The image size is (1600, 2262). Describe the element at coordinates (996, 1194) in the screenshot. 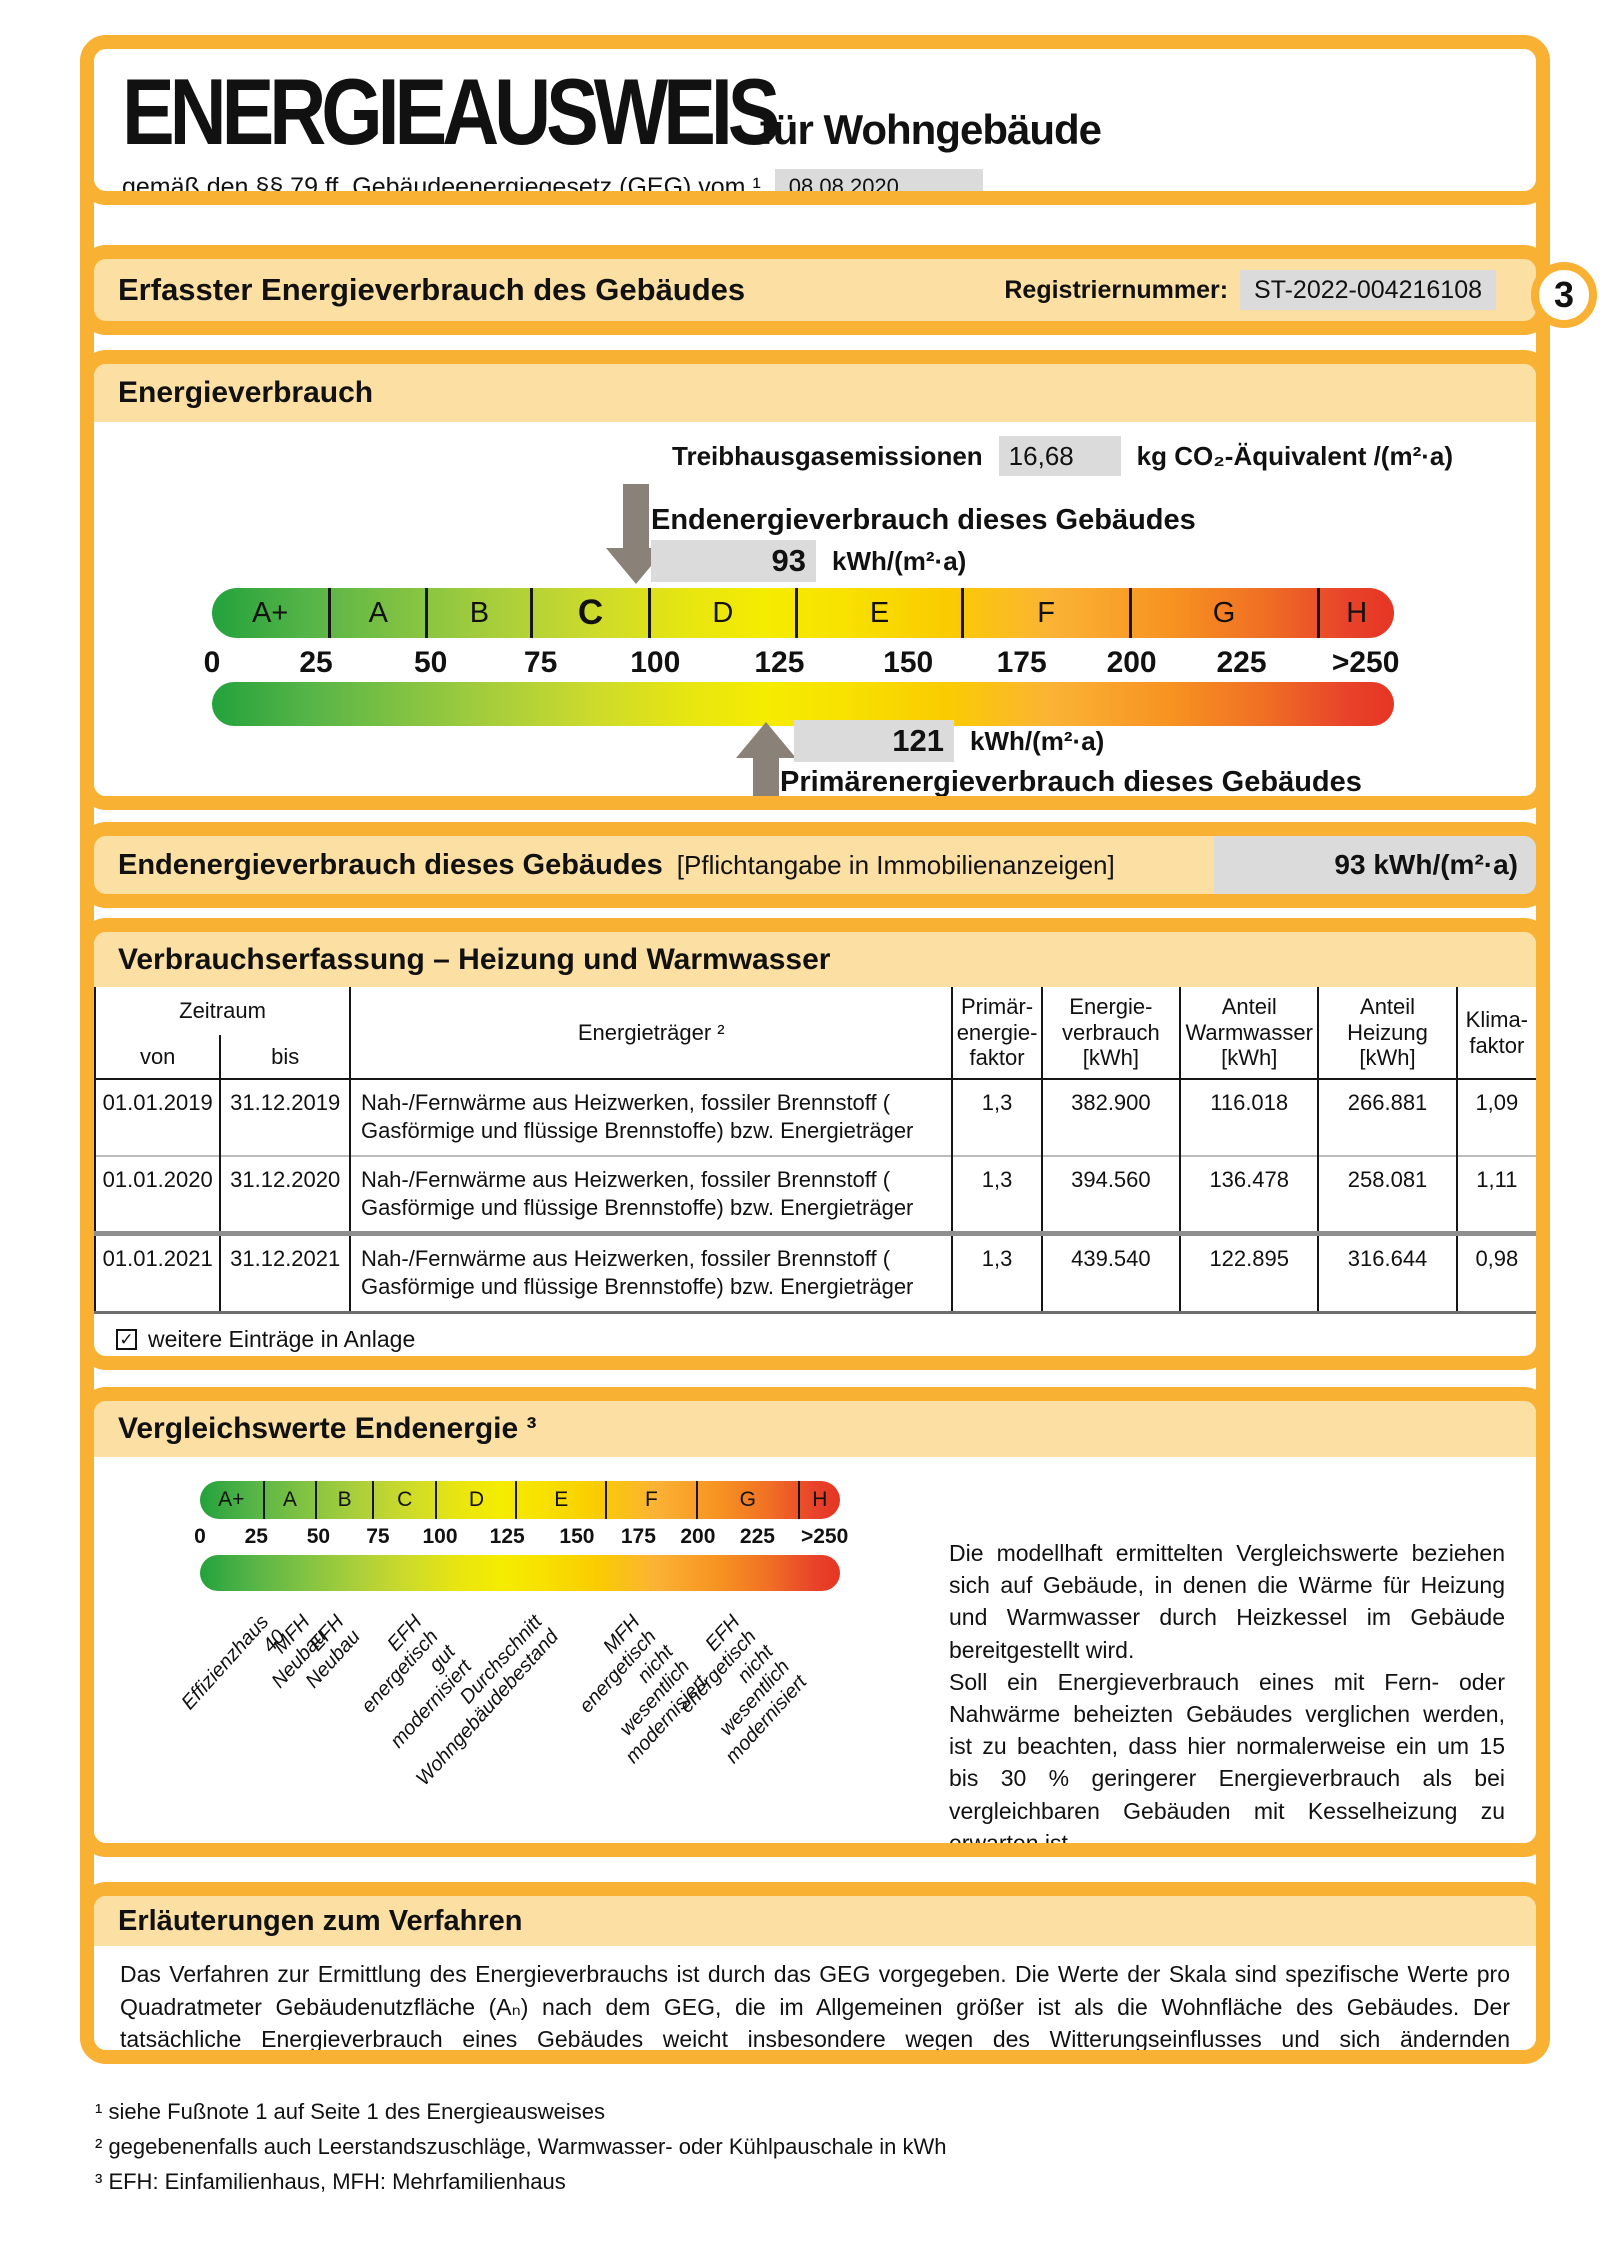

I see `cell-pef: 1,3` at that location.